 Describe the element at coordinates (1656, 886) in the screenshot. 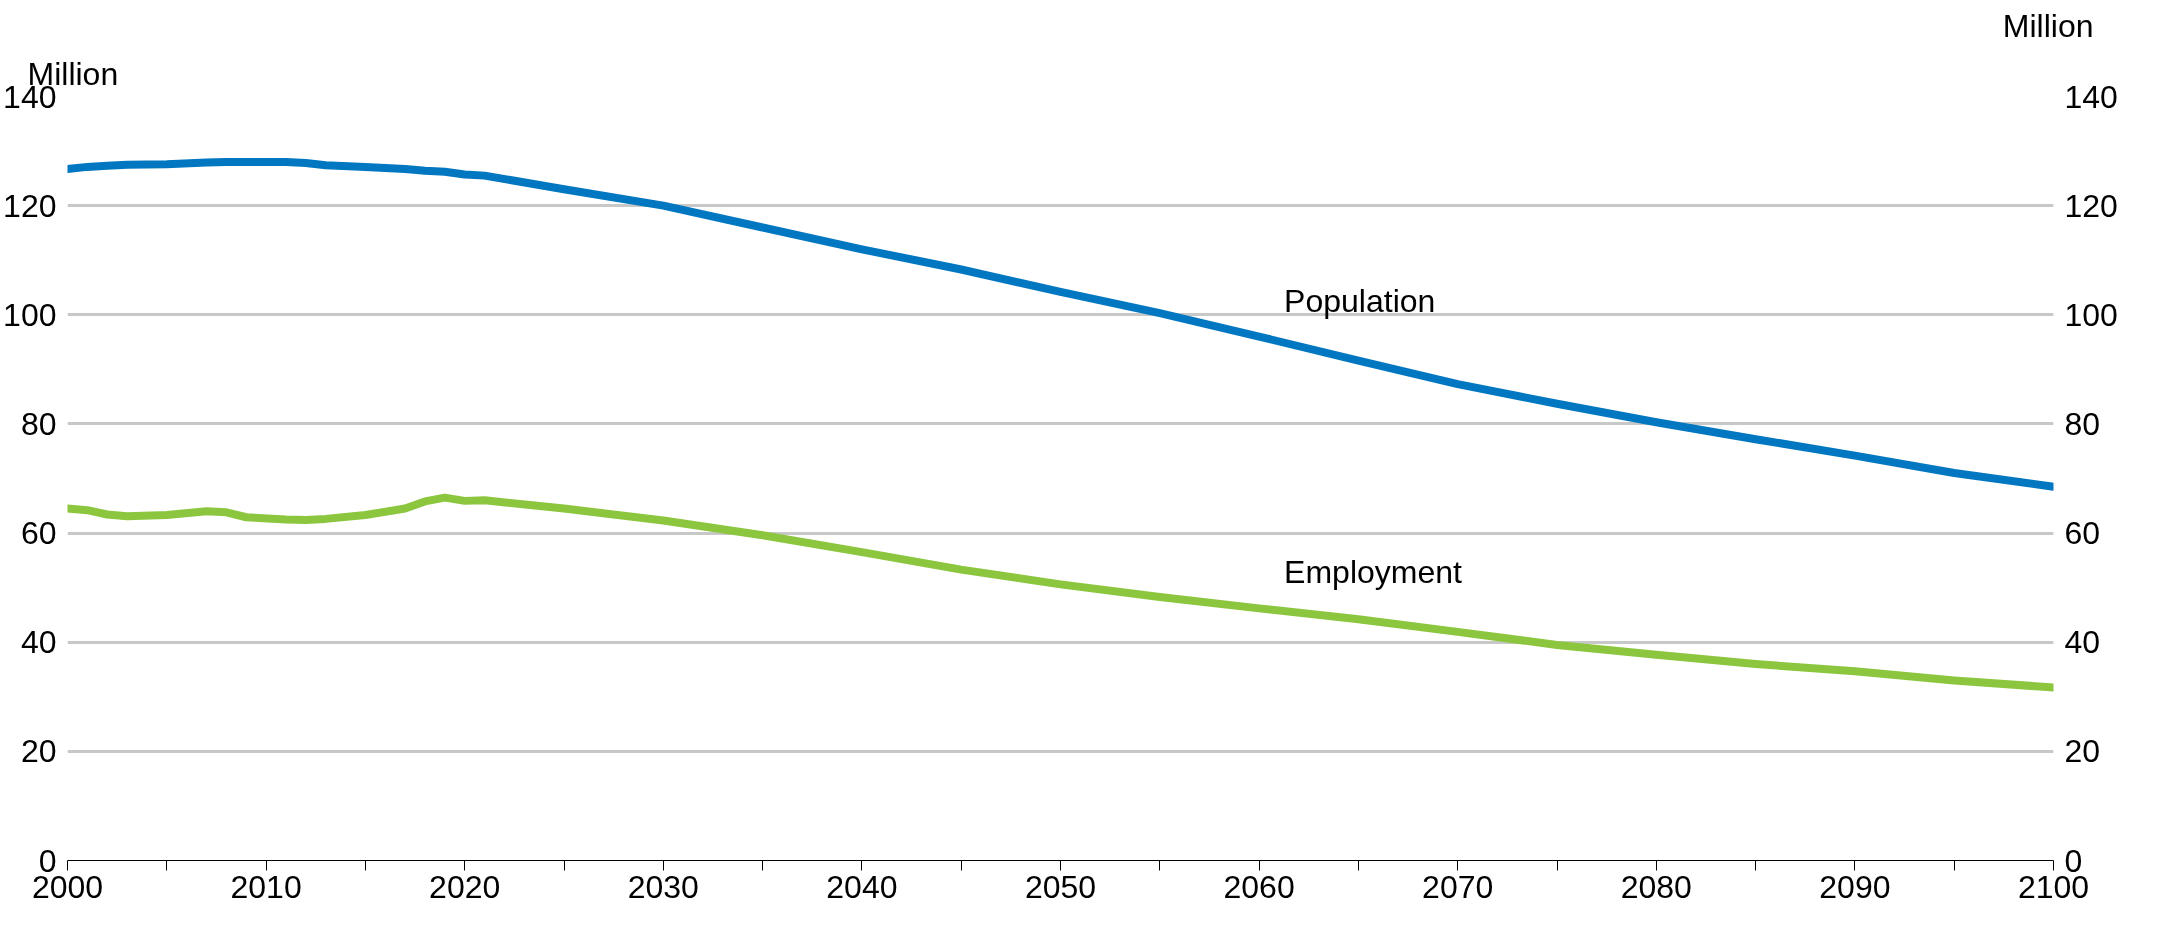

I see `x-tick-label: 2080` at that location.